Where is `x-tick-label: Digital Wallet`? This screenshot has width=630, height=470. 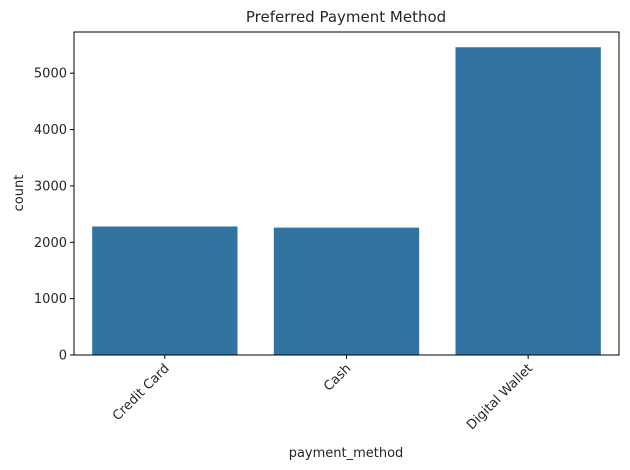
x-tick-label: Digital Wallet is located at coordinates (500, 397).